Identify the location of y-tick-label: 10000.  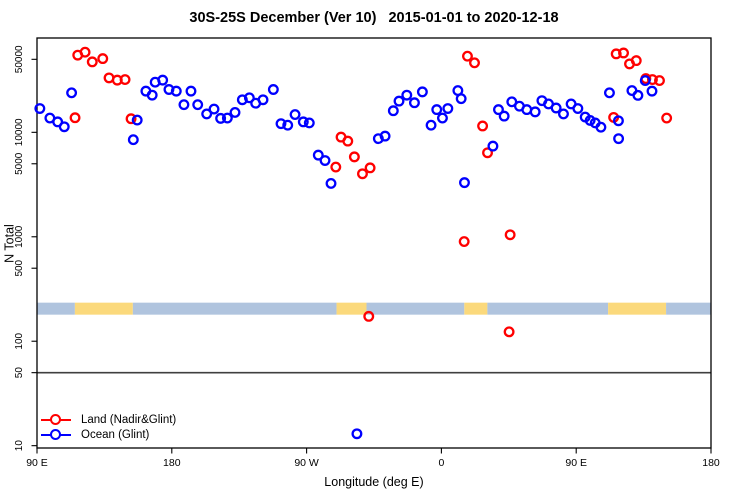
(19, 132).